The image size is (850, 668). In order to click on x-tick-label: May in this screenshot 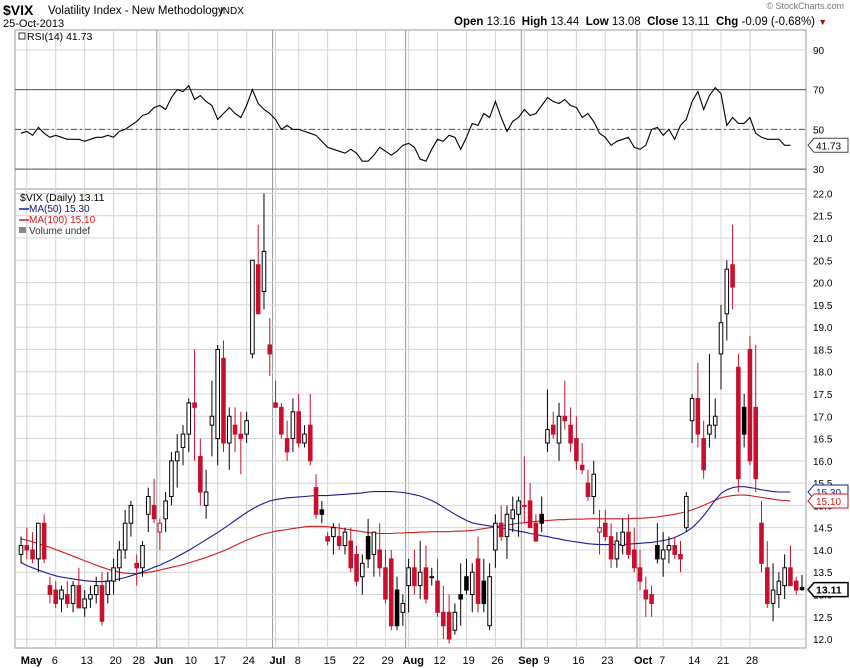, I will do `click(32, 661)`.